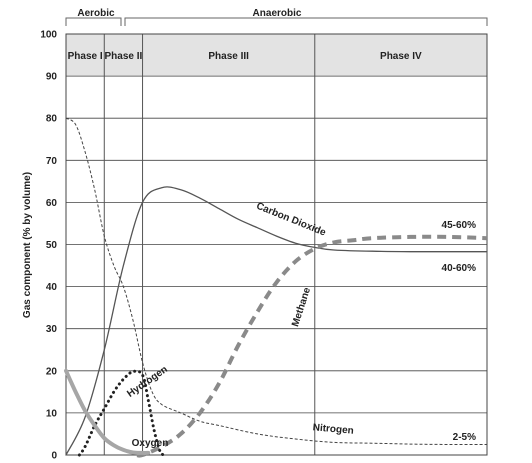  Describe the element at coordinates (52, 413) in the screenshot. I see `y-tick-label: 10` at that location.